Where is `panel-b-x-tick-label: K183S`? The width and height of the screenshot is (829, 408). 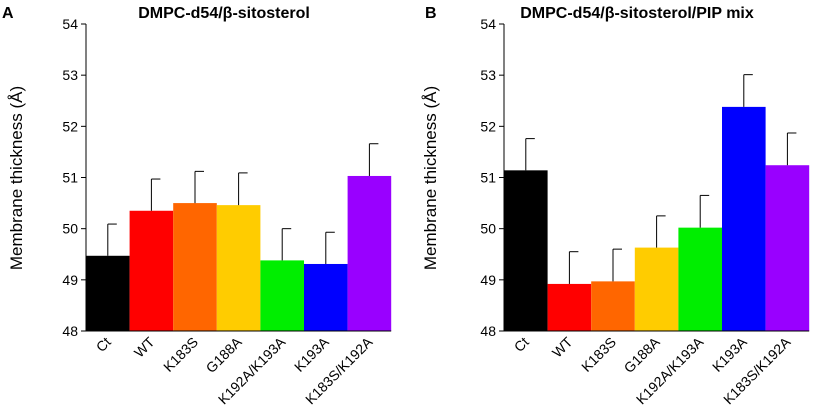
panel-b-x-tick-label: K183S is located at coordinates (598, 354).